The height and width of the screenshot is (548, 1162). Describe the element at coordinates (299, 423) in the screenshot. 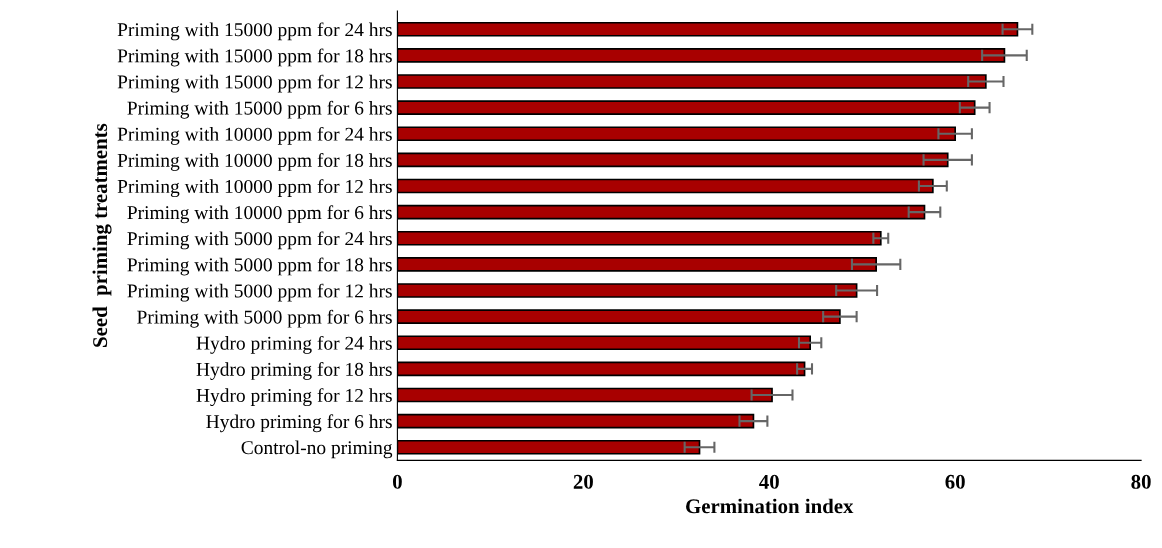

I see `y-tick-label: Hydro priming for 6 hrs` at that location.